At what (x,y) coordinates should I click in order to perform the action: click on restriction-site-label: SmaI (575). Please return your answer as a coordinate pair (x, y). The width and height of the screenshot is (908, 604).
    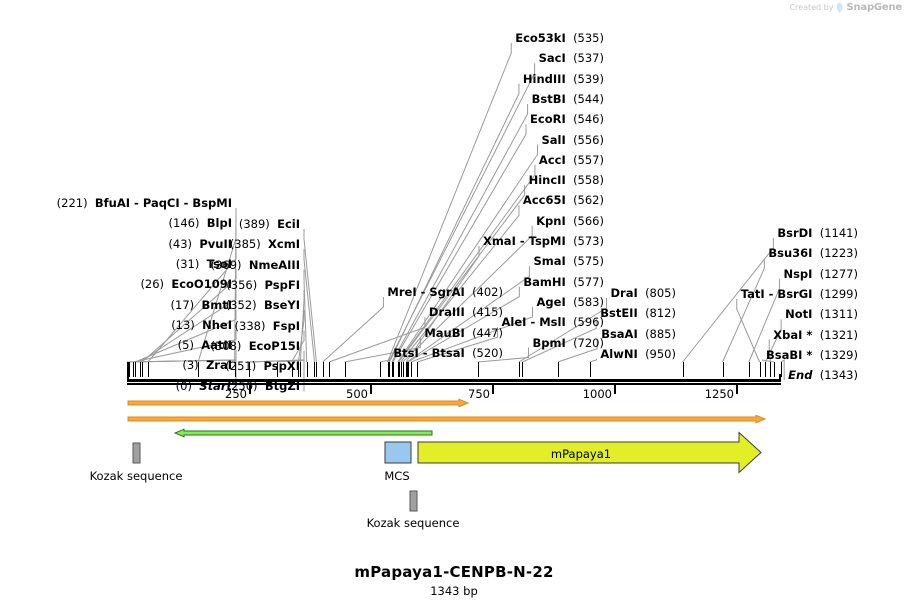
    Looking at the image, I should click on (568, 262).